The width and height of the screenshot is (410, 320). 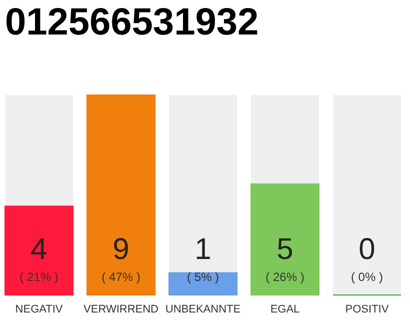 I want to click on x-tick-label: UNBEKANNTE, so click(x=203, y=310).